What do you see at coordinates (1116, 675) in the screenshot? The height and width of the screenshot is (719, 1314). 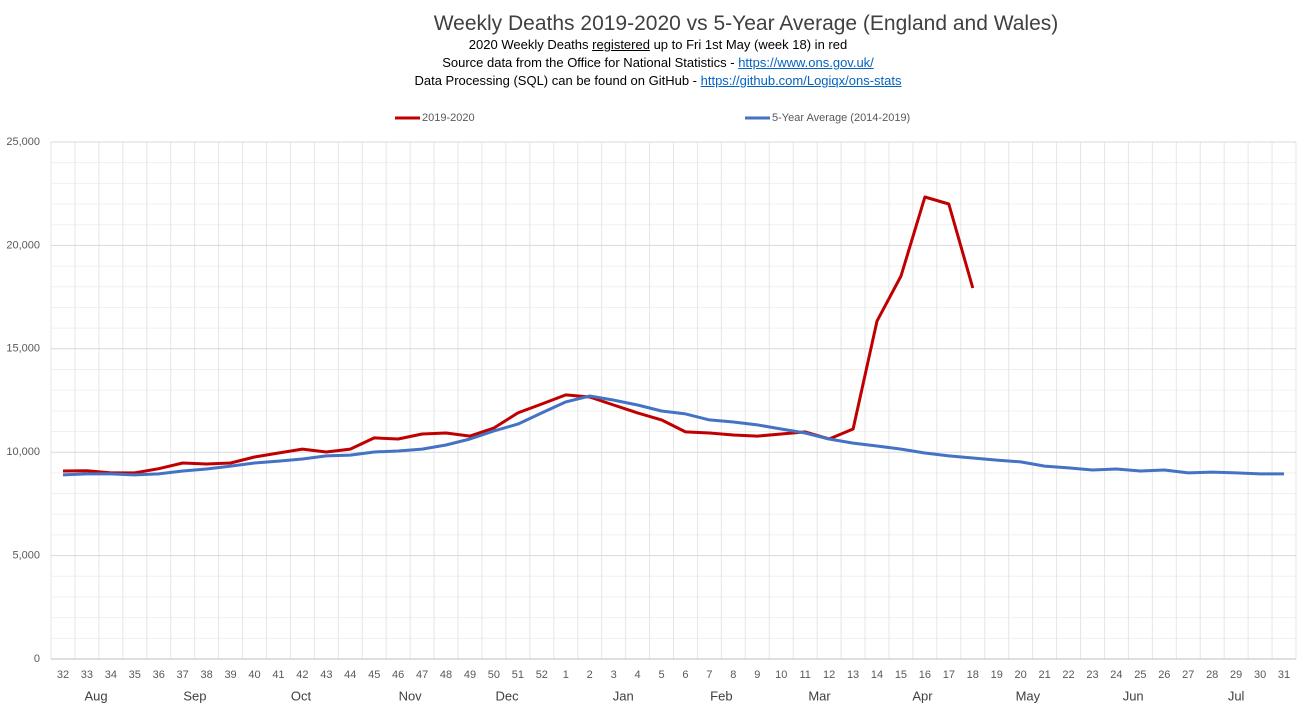 I see `x-tick-label: 24` at bounding box center [1116, 675].